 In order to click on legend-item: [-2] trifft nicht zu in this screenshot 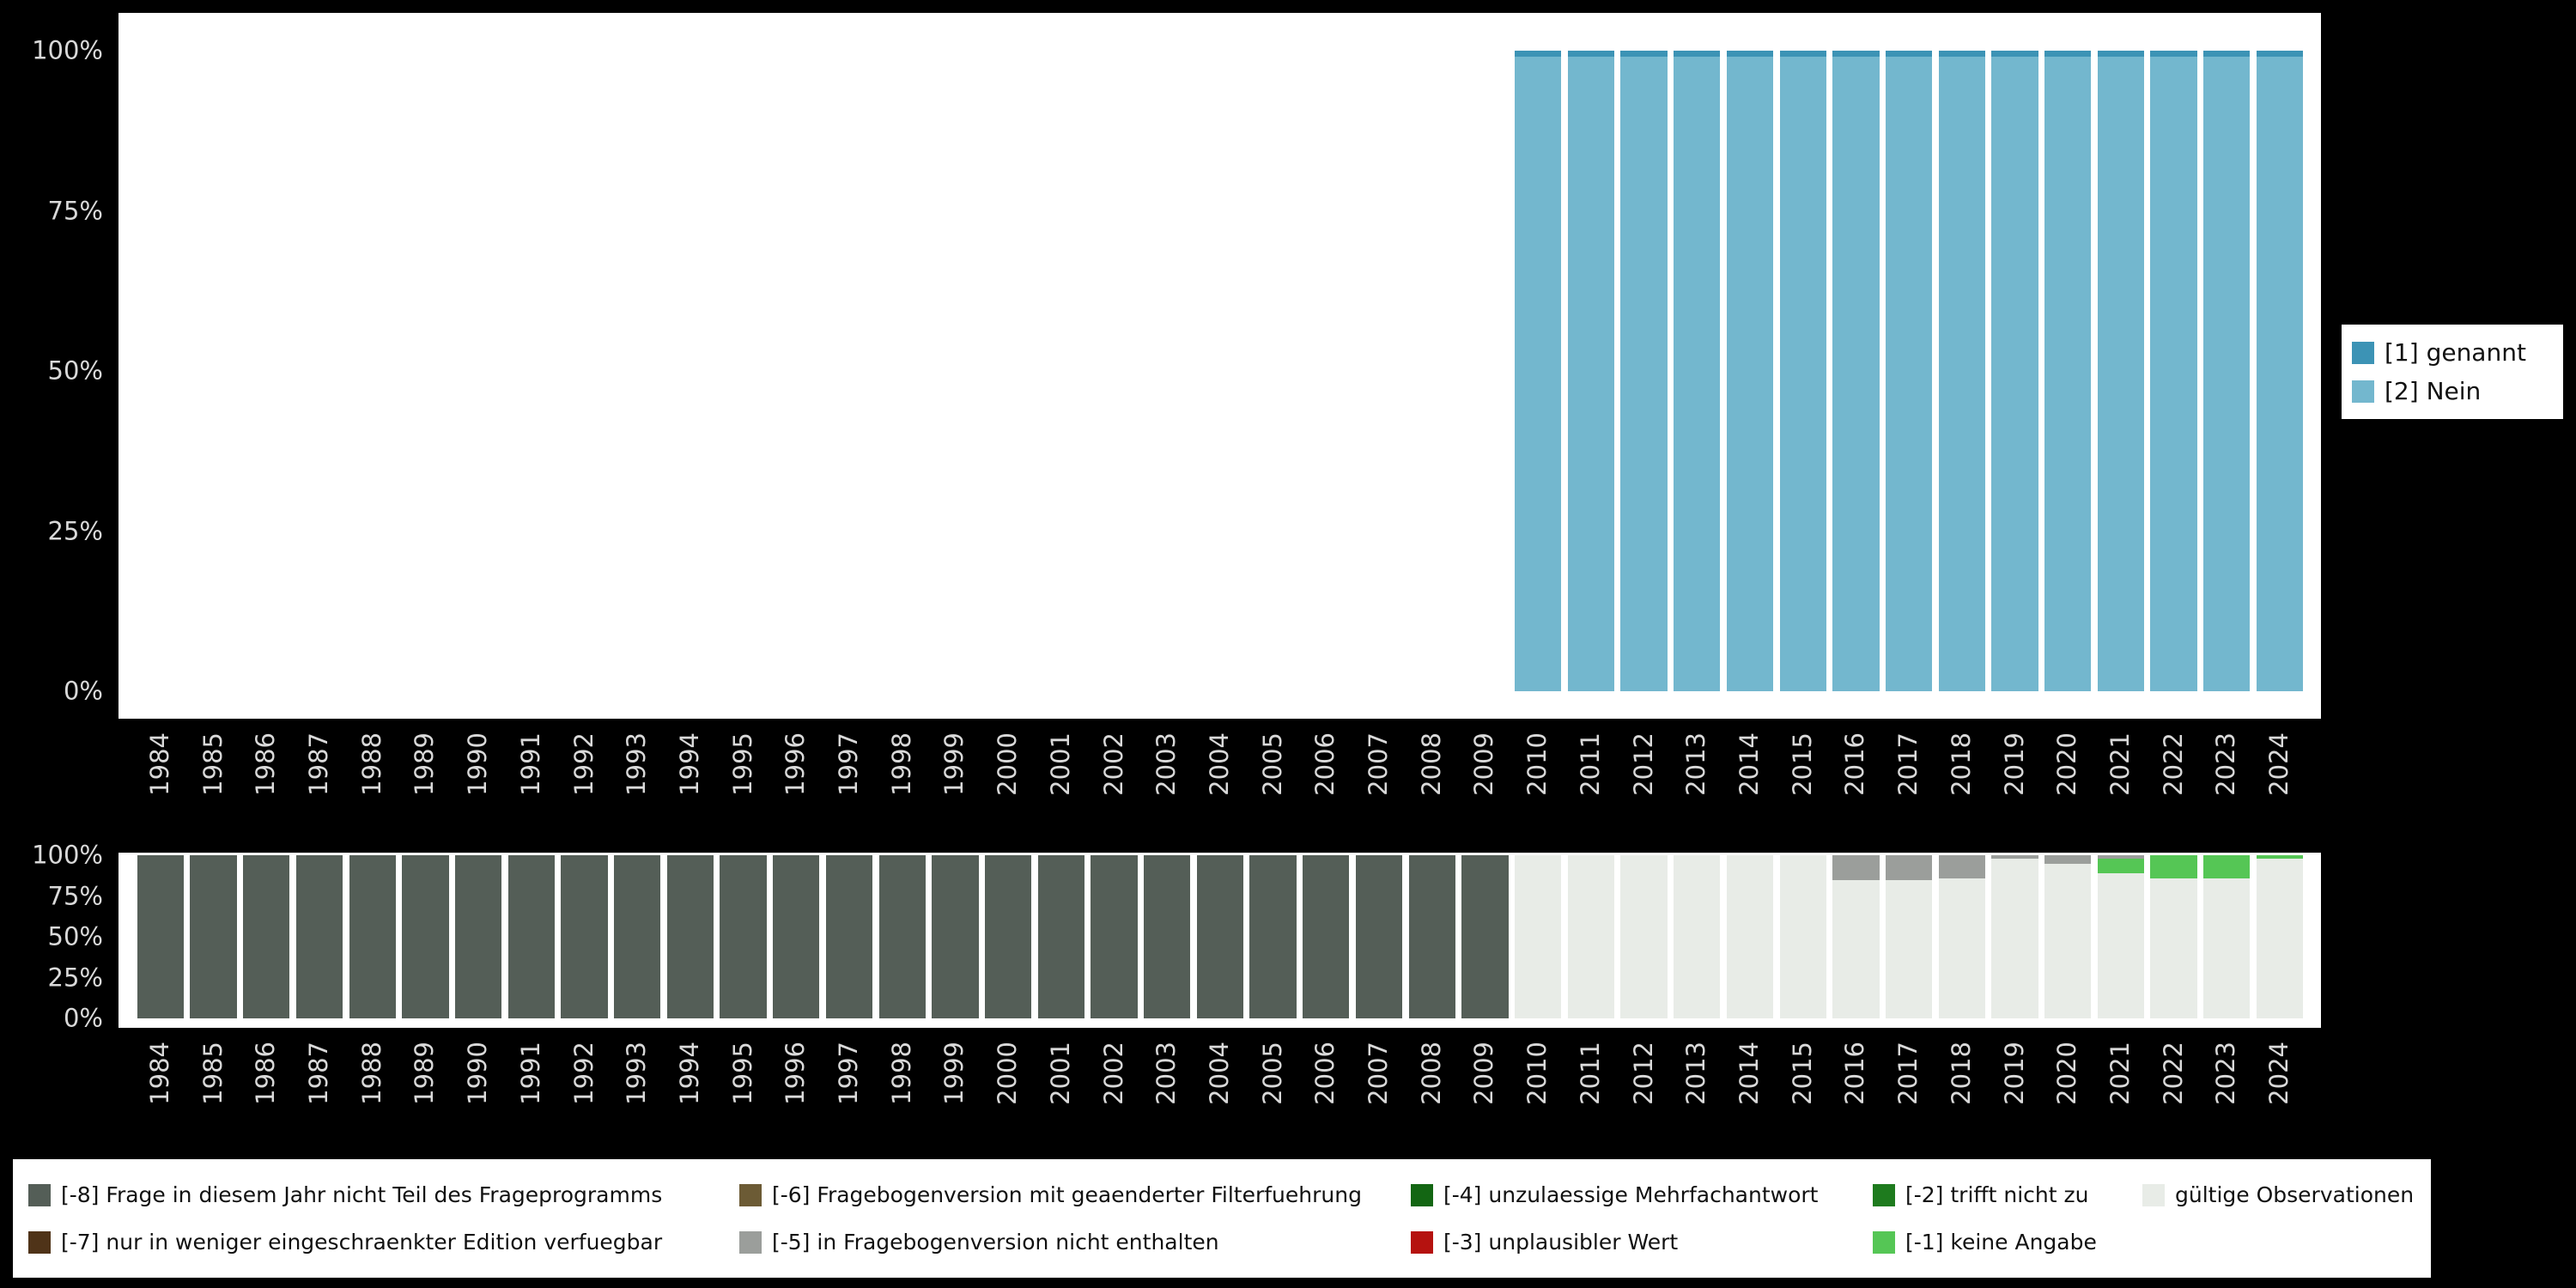, I will do `click(2007, 1195)`.